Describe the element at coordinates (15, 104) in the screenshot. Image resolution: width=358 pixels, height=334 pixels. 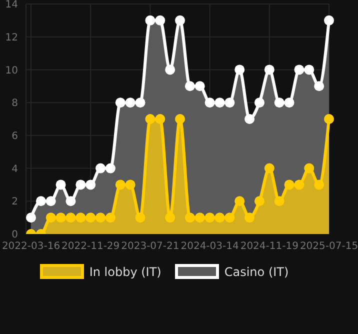
I see `y-tick-label: 8` at that location.